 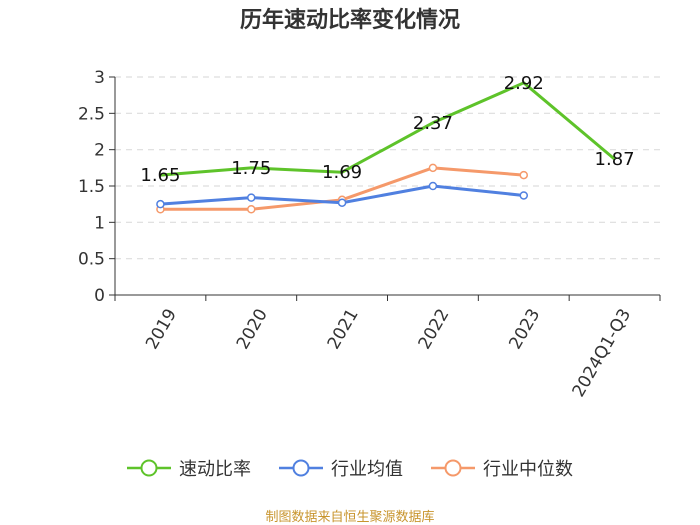 I want to click on data-label: 2.37, so click(x=433, y=123).